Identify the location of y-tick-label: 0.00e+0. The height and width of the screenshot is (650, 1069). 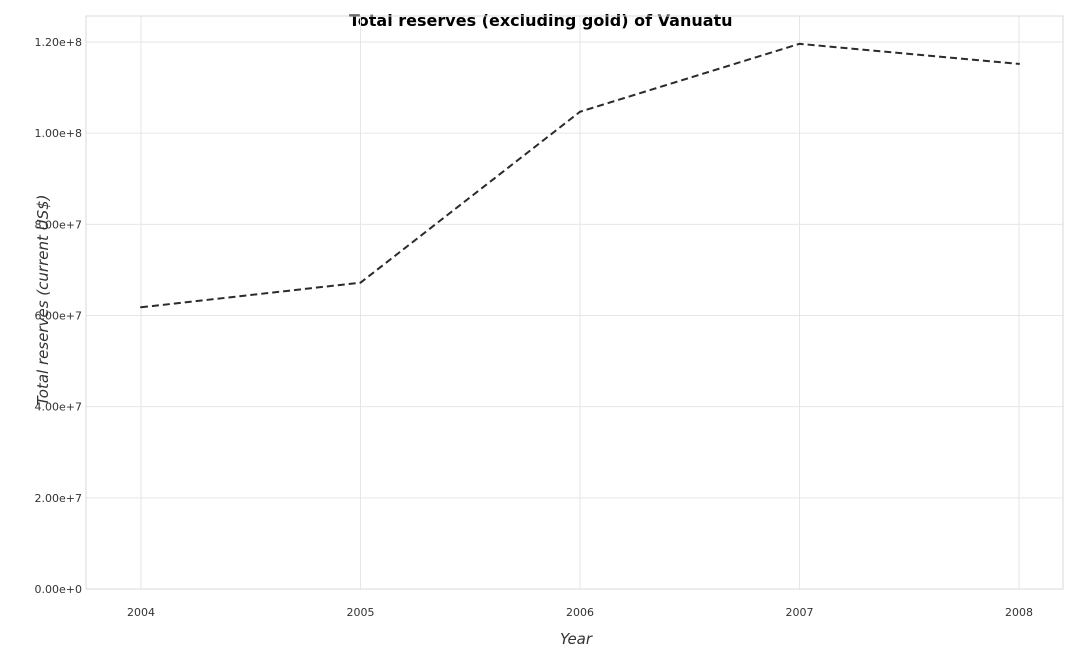
(58, 589).